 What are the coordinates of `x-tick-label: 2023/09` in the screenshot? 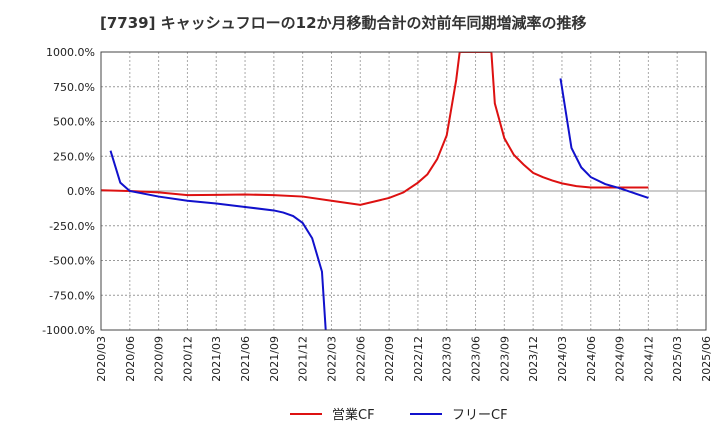 It's located at (504, 359).